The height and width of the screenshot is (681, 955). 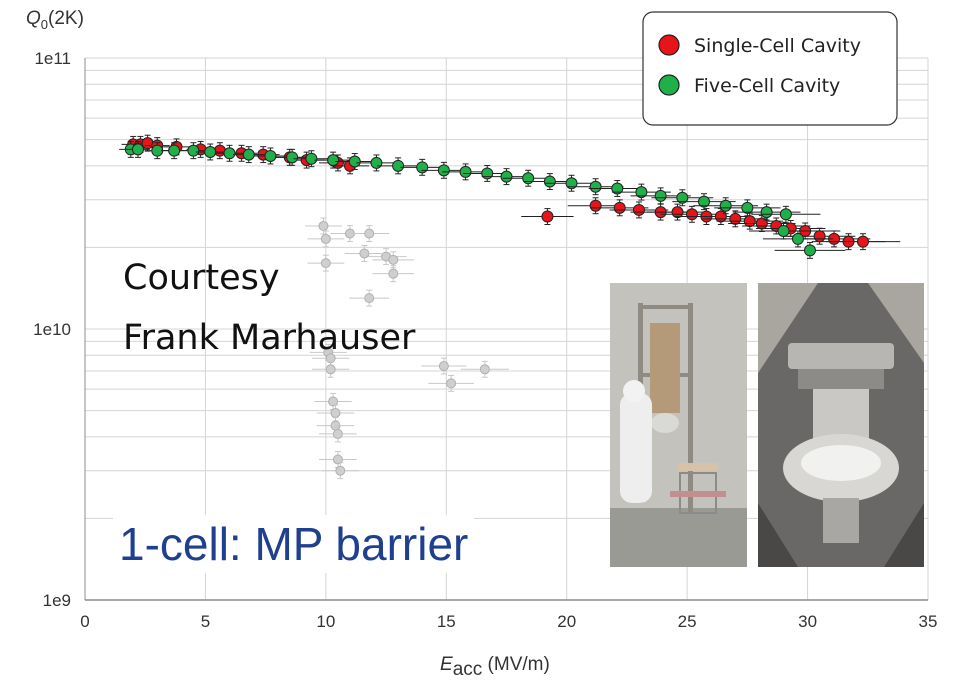 I want to click on x-tick-label: 10, so click(x=325, y=621).